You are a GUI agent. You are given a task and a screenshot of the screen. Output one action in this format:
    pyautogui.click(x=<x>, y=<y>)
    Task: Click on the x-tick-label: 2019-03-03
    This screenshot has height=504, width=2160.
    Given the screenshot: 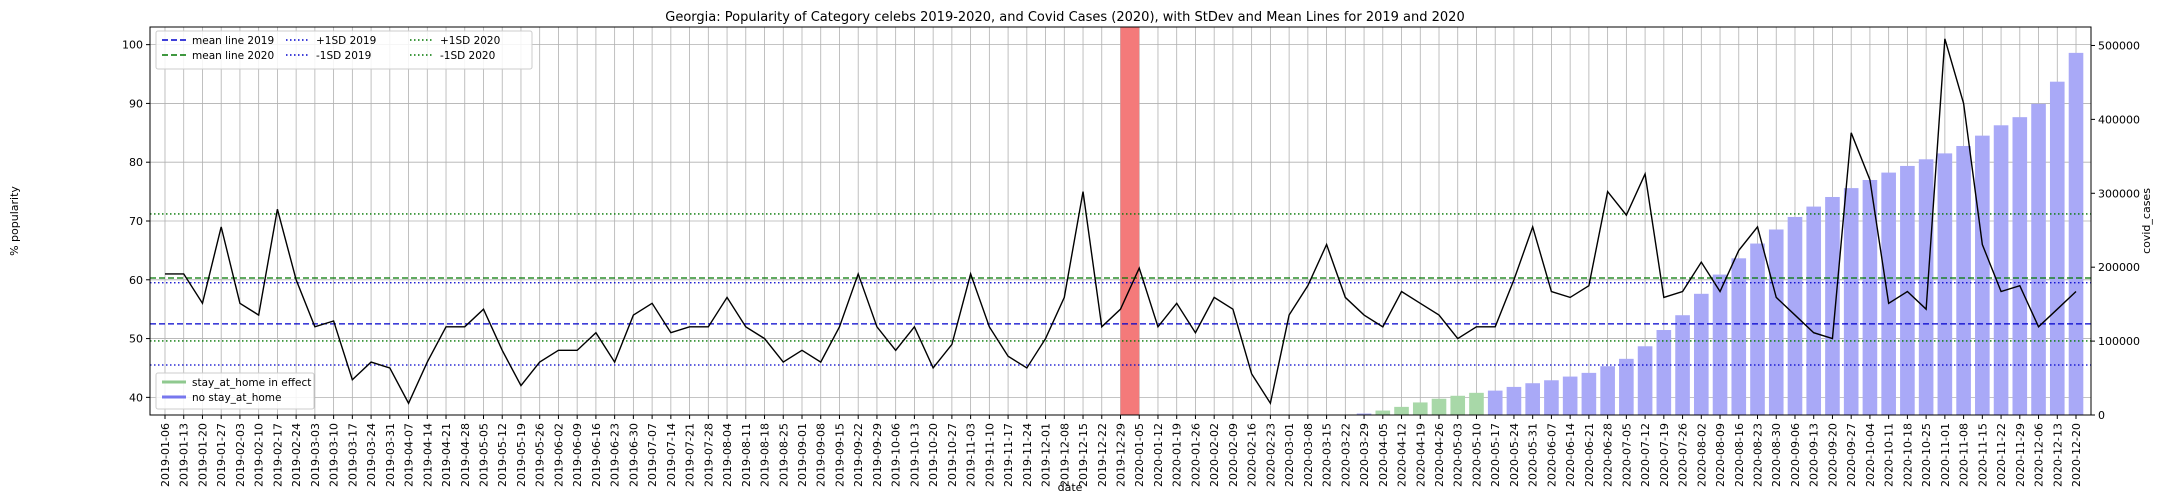 What is the action you would take?
    pyautogui.click(x=315, y=455)
    